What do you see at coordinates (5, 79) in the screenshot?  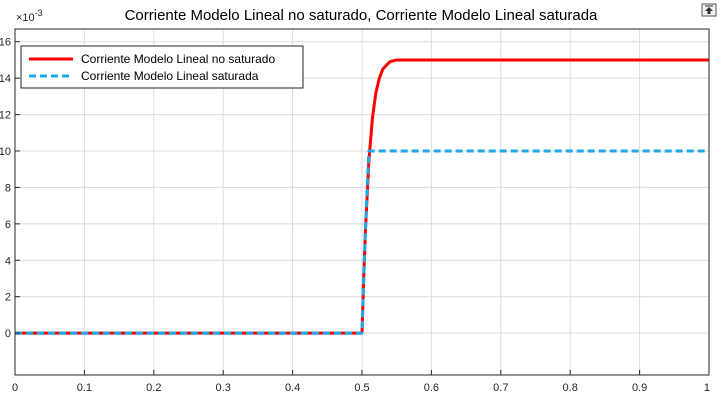 I see `y-tick-label: 14` at bounding box center [5, 79].